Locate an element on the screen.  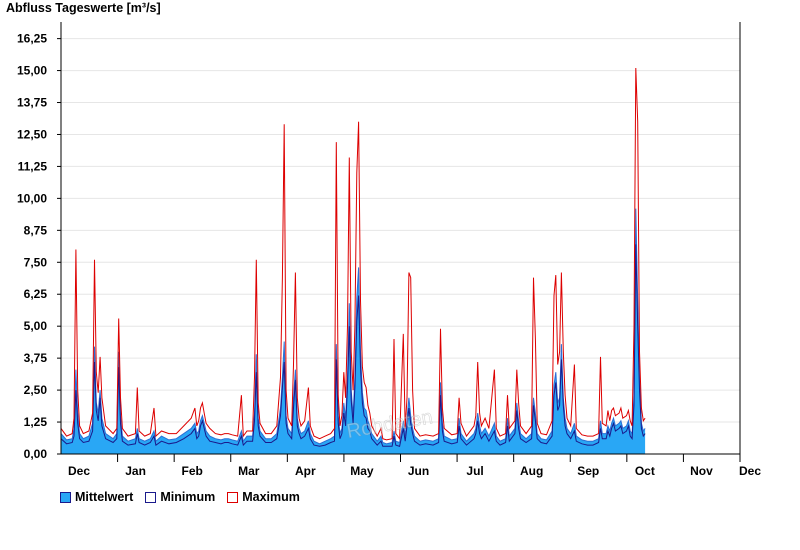
legend-item-minimum: Minimum is located at coordinates (180, 497).